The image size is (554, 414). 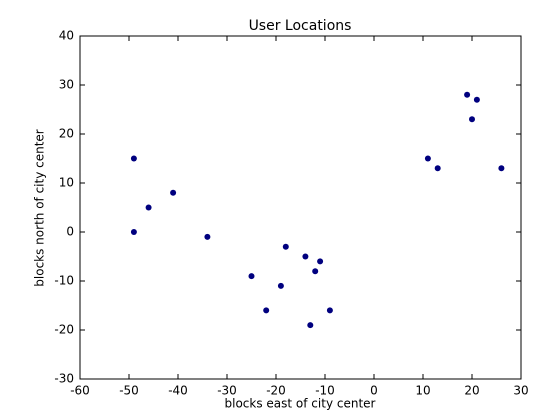 I want to click on y-tick-label: -10, so click(x=64, y=281).